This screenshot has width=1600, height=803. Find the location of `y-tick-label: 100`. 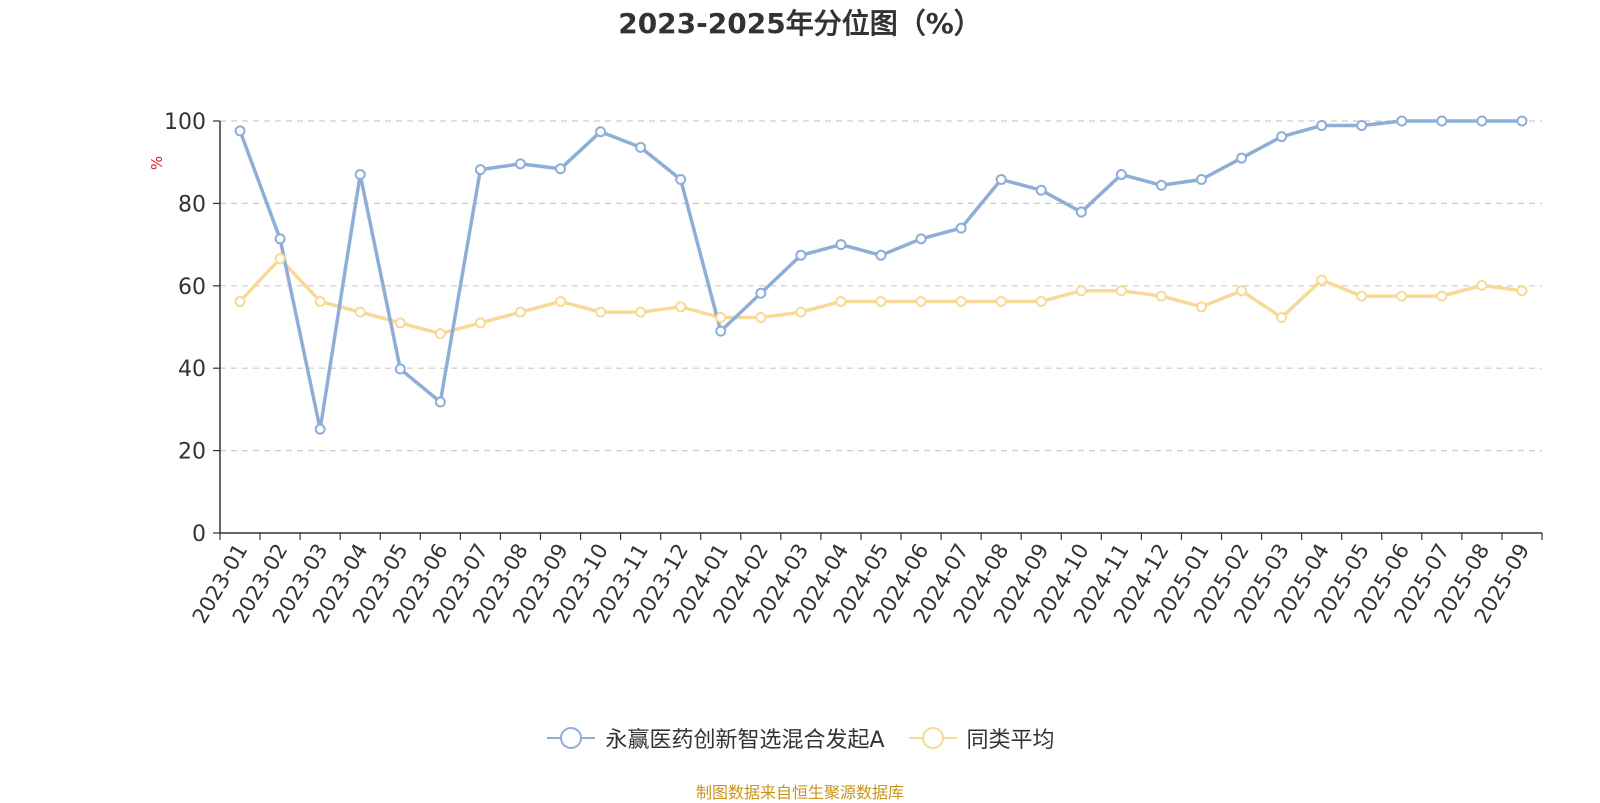

y-tick-label: 100 is located at coordinates (185, 122).